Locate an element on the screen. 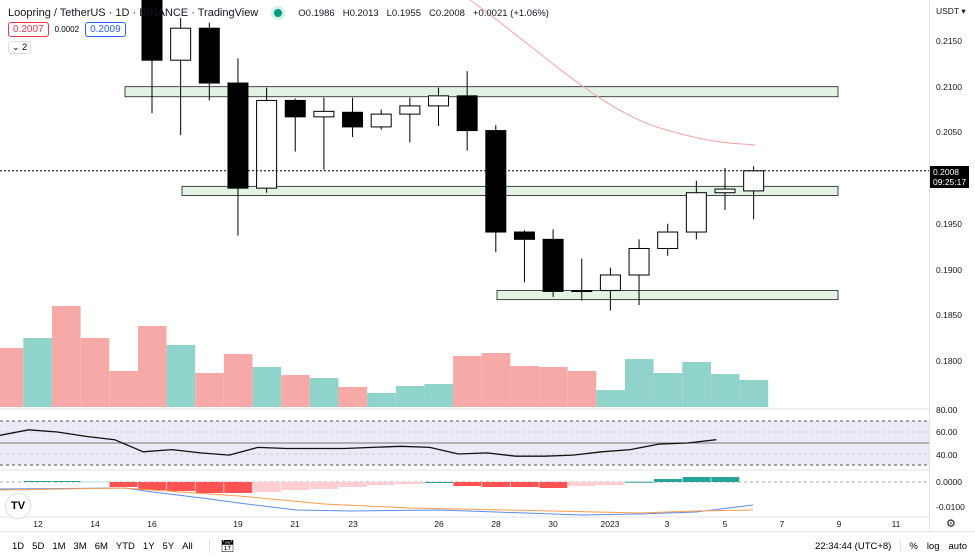 The height and width of the screenshot is (560, 975). macd-tick: -0.0100 is located at coordinates (950, 507).